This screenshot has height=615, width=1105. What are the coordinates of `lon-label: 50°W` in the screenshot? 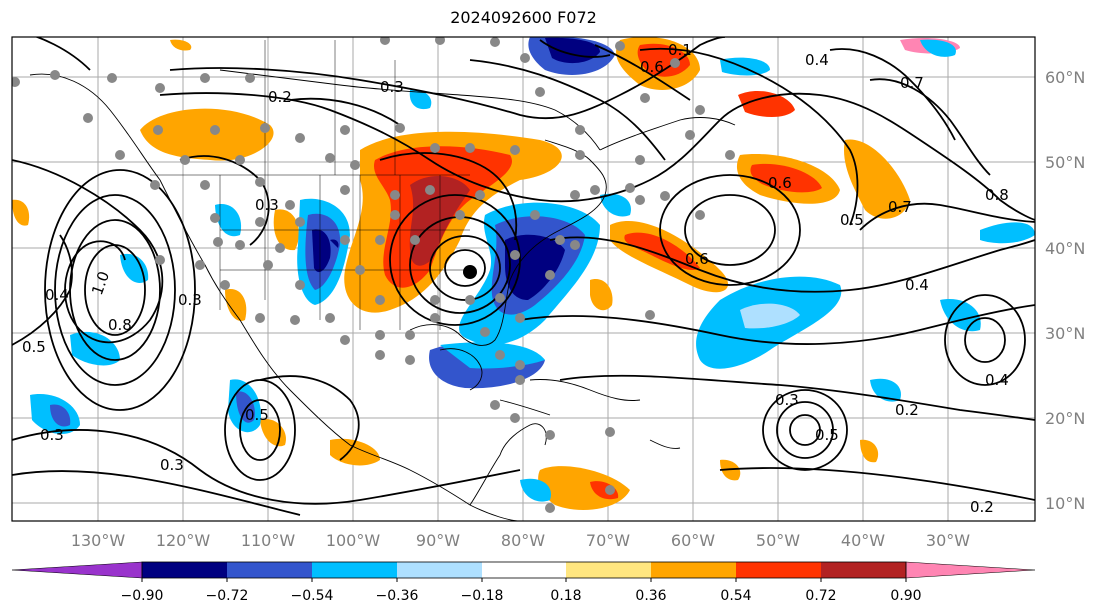 It's located at (778, 540).